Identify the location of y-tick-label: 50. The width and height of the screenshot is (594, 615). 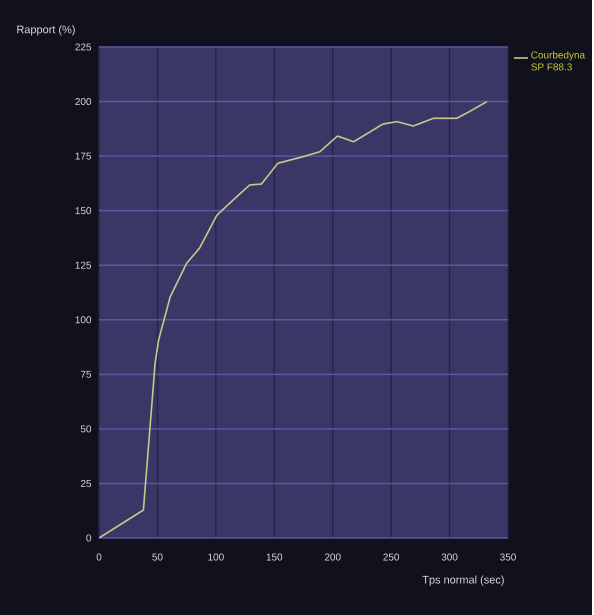
(86, 428).